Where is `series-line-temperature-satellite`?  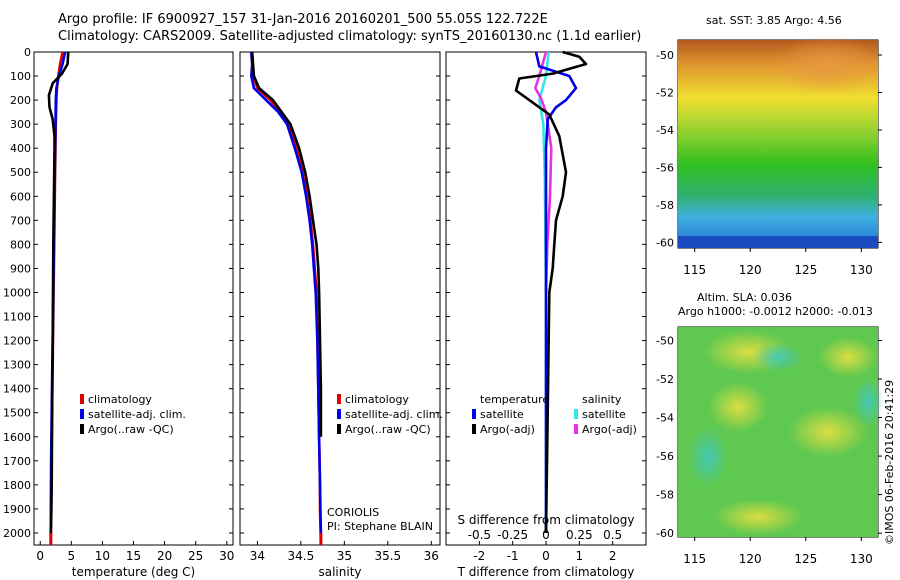 series-line-temperature-satellite is located at coordinates (556, 292).